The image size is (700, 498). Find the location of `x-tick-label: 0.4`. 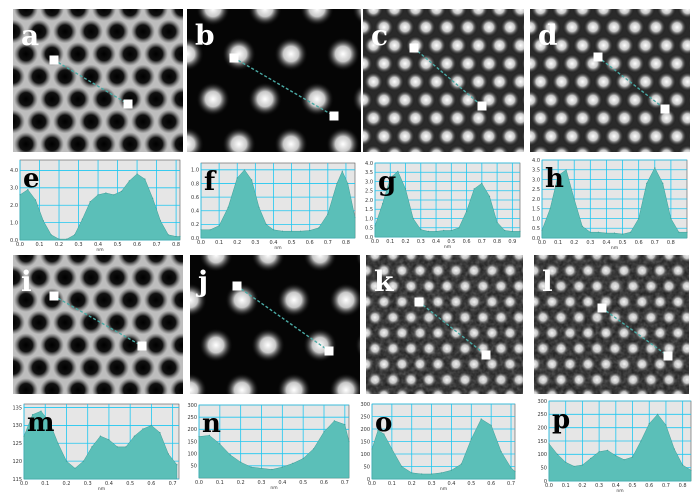

x-tick-label: 0.4 is located at coordinates (109, 484).